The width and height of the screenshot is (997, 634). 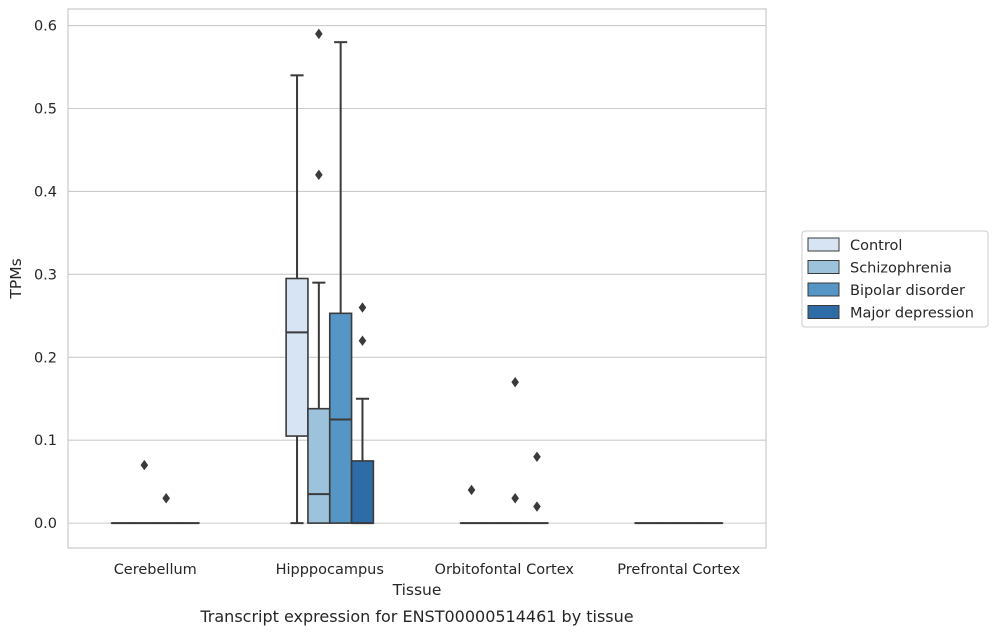 What do you see at coordinates (505, 570) in the screenshot?
I see `x-tick-label: Orbitofontal Cortex` at bounding box center [505, 570].